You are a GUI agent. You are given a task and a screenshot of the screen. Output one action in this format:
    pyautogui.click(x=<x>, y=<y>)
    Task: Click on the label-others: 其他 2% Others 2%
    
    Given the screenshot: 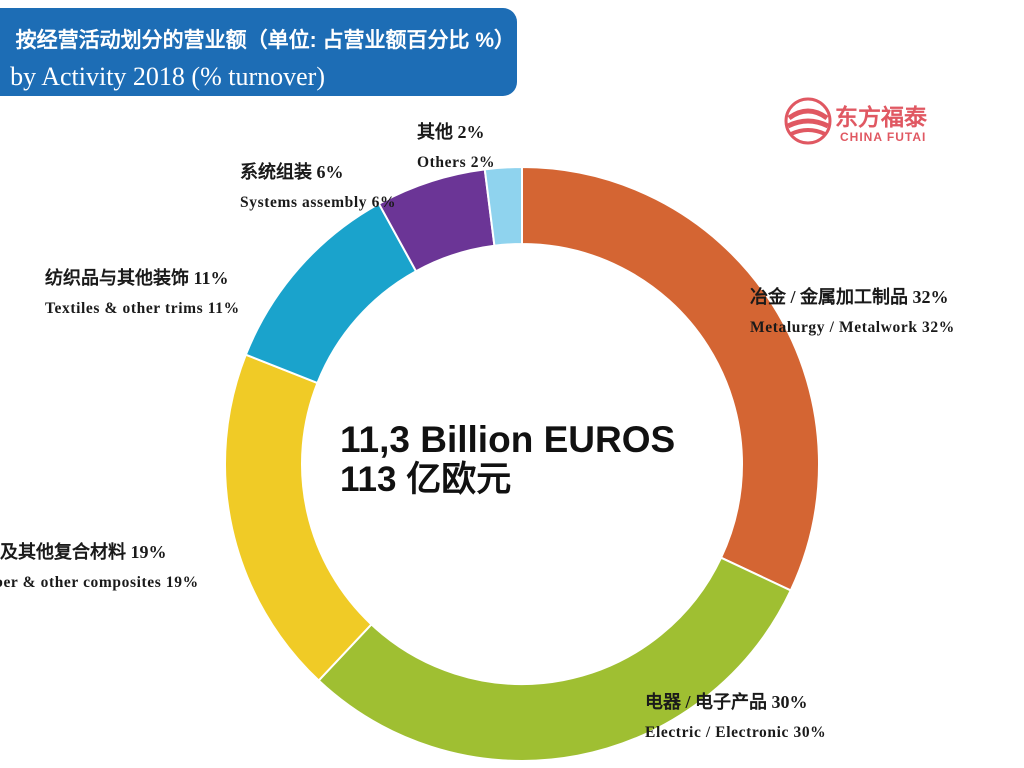 What is the action you would take?
    pyautogui.click(x=456, y=147)
    